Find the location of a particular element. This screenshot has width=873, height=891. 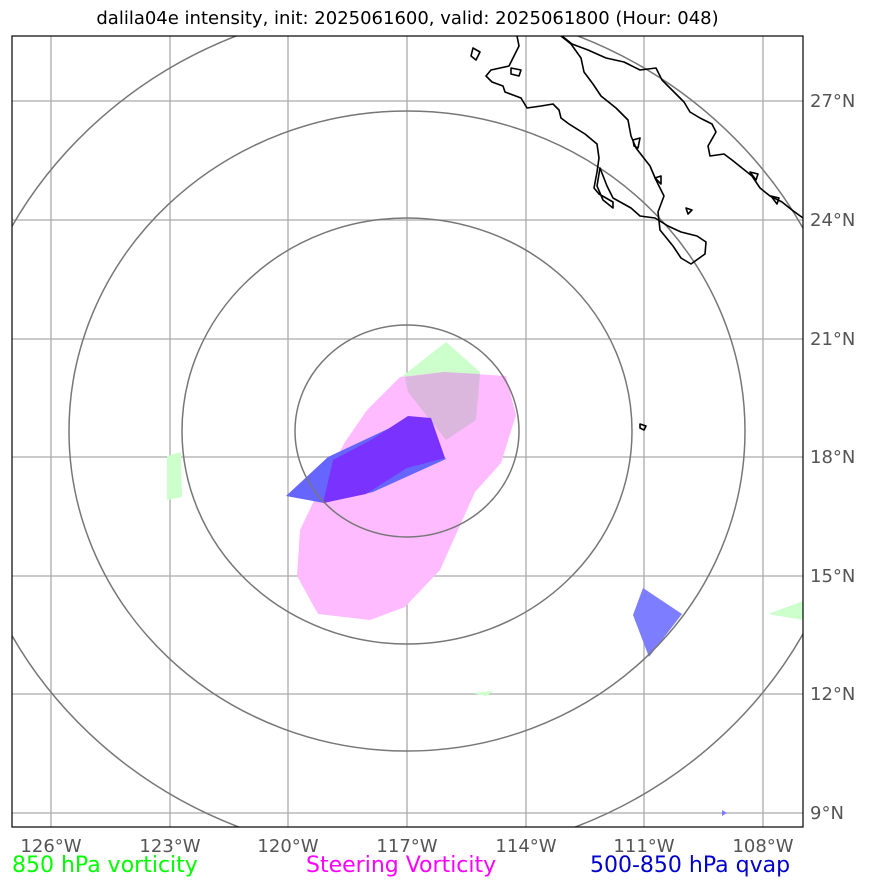

lon-tick-label: 123°W is located at coordinates (169, 846).